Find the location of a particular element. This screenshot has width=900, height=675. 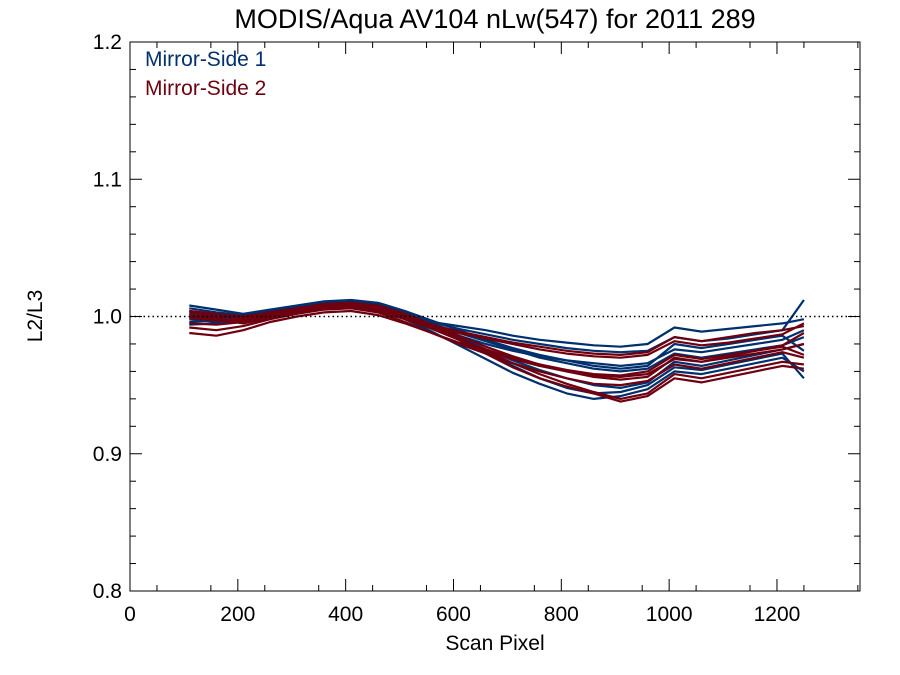

y-tick-label: 1.0 is located at coordinates (107, 317).